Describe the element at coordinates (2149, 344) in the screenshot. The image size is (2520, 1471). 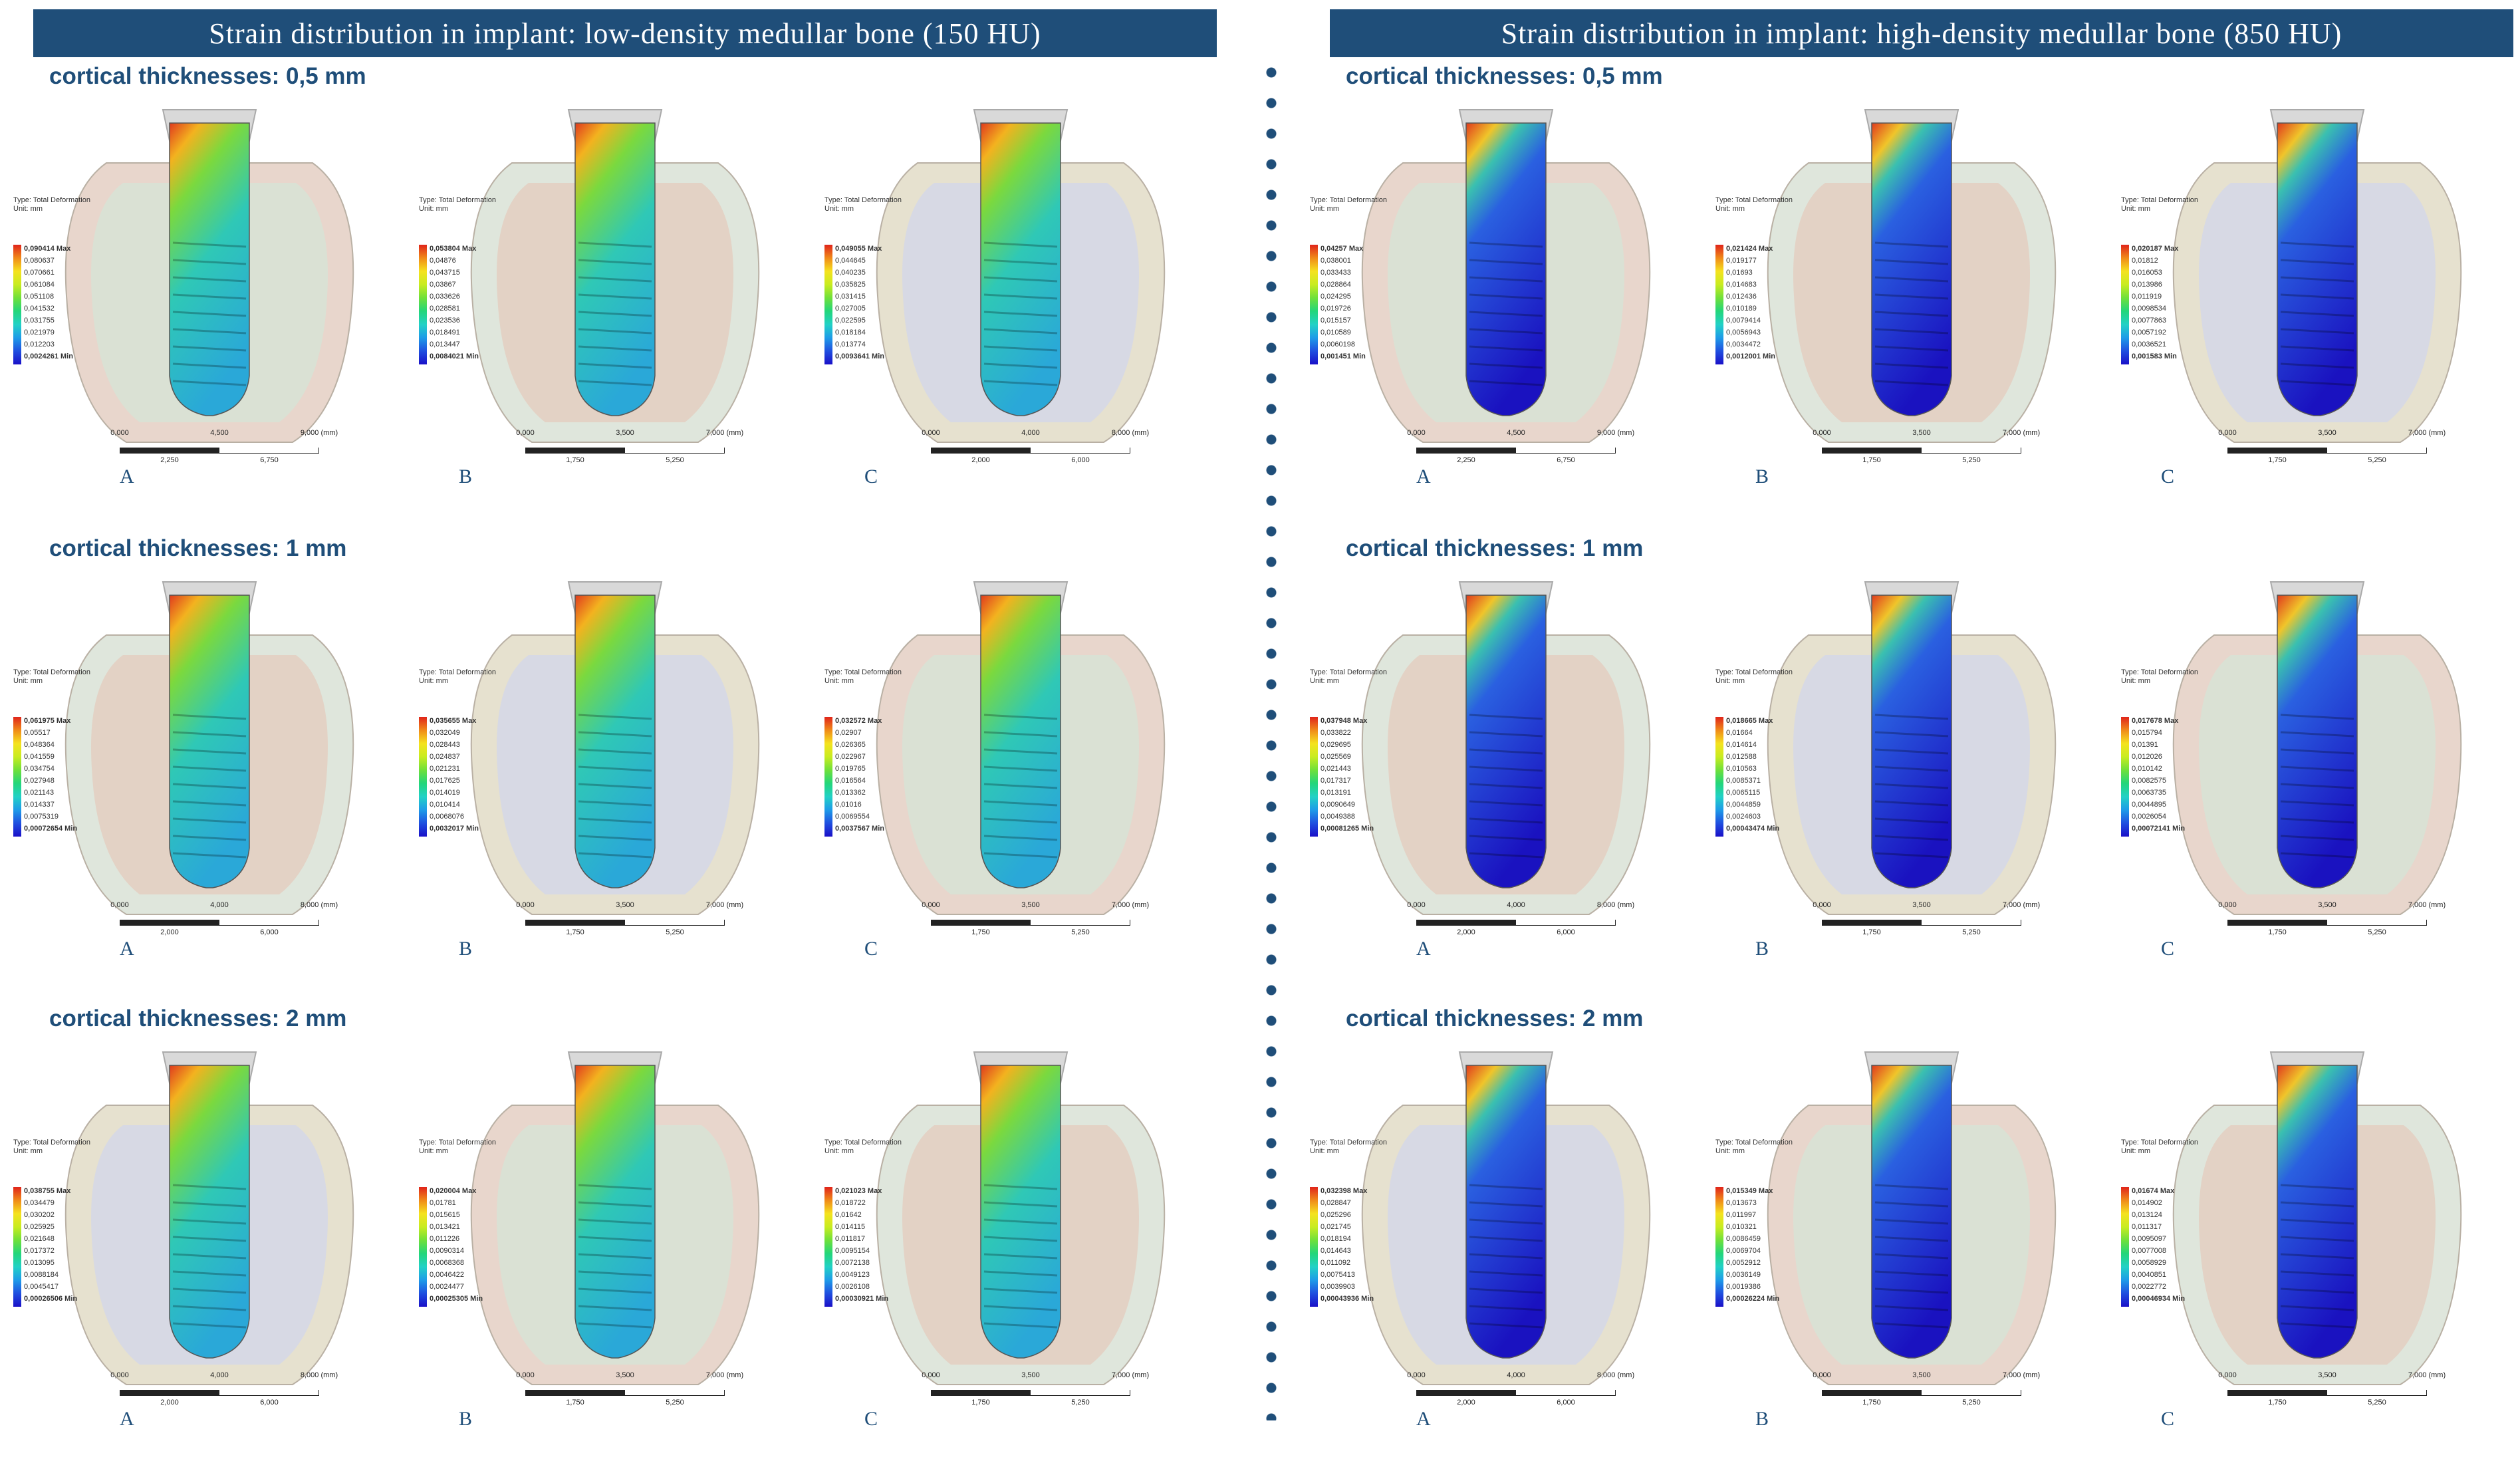
I see `legend-value: 0,0036521` at that location.